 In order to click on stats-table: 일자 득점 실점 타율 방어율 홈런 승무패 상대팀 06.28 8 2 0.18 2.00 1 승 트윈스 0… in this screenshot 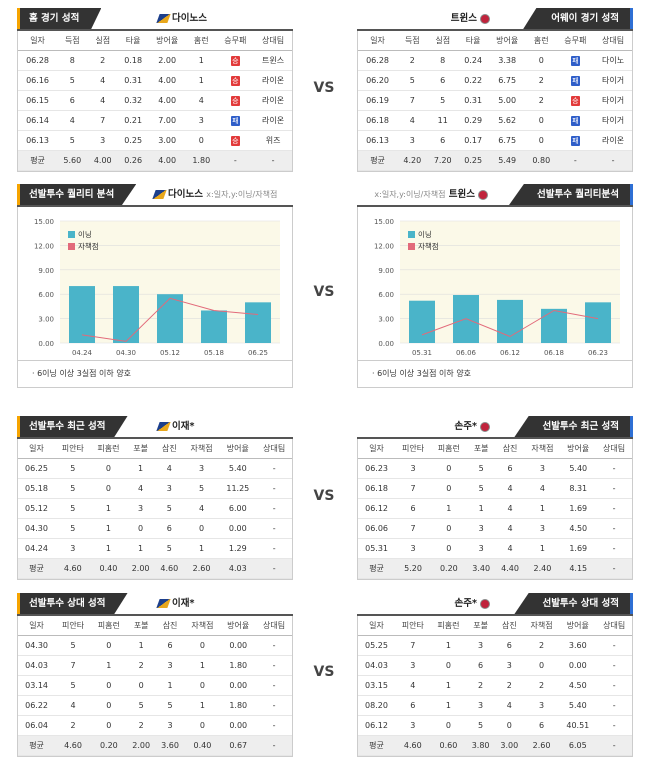, I will do `click(155, 101)`.